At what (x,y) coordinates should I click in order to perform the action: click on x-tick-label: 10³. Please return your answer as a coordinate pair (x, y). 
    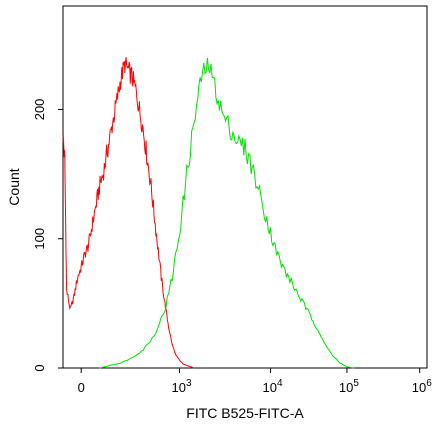
    Looking at the image, I should click on (181, 386).